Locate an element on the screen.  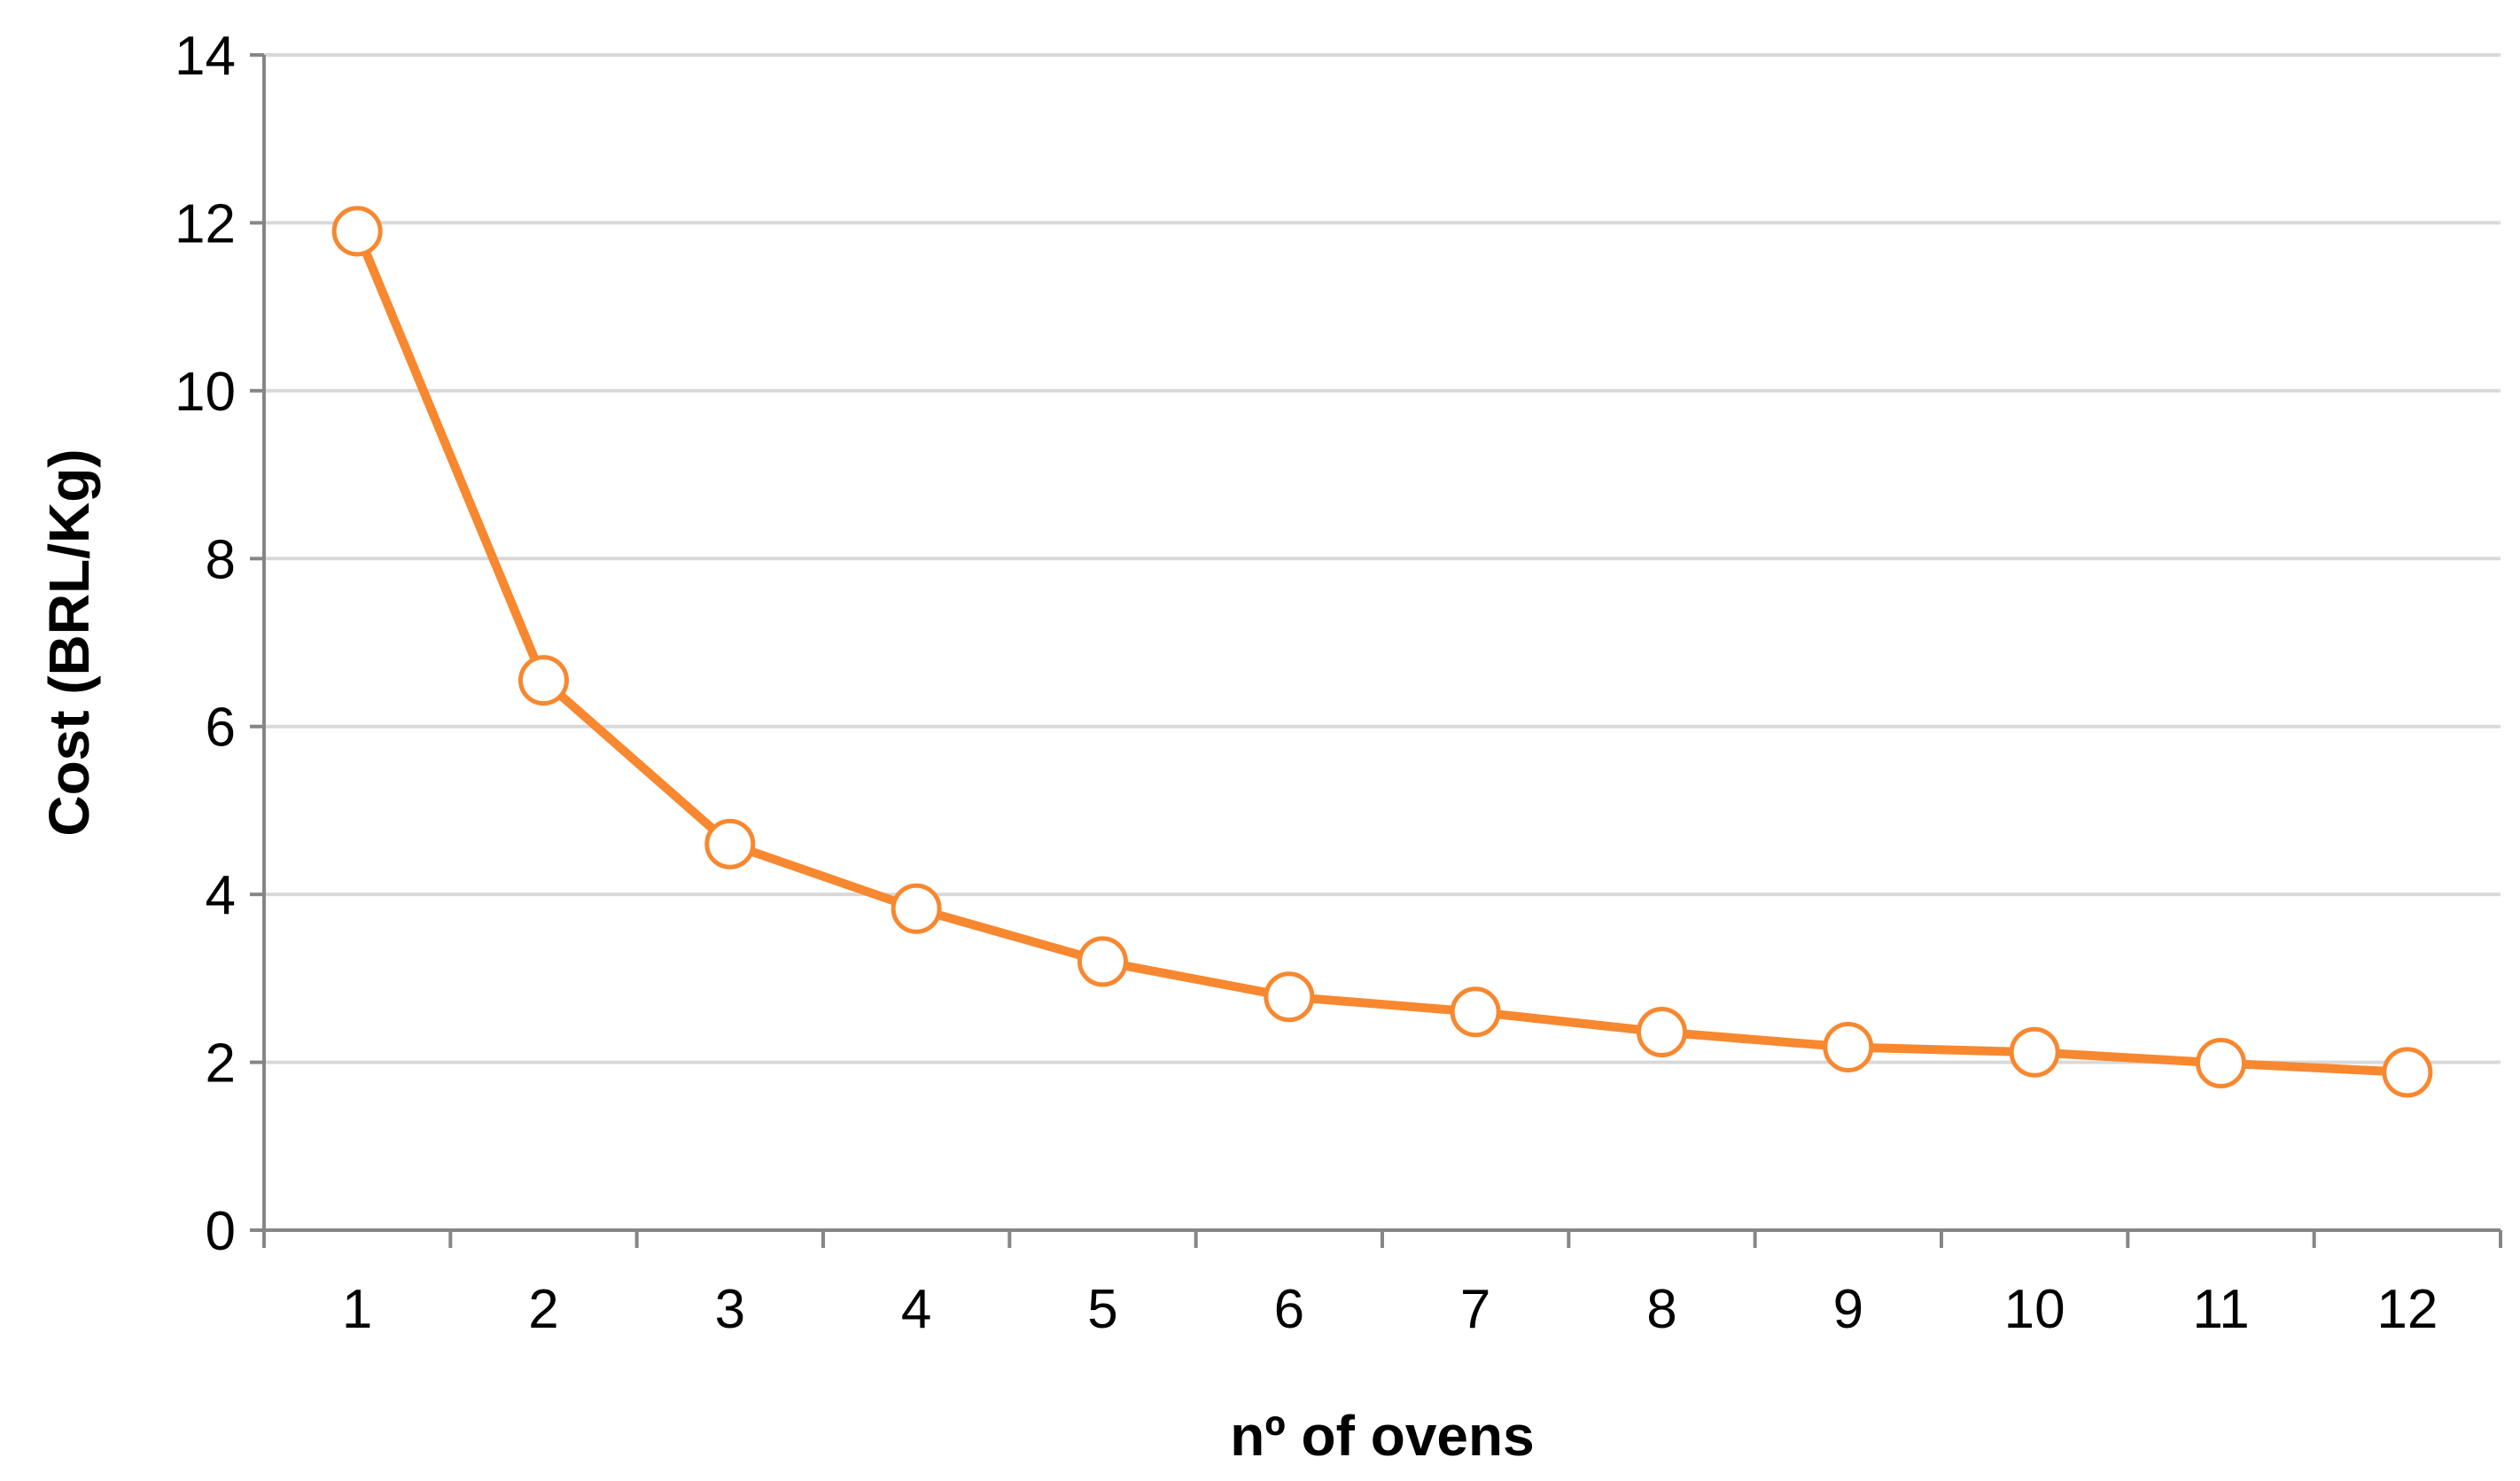
x-tick-label: 11 is located at coordinates (2220, 1309).